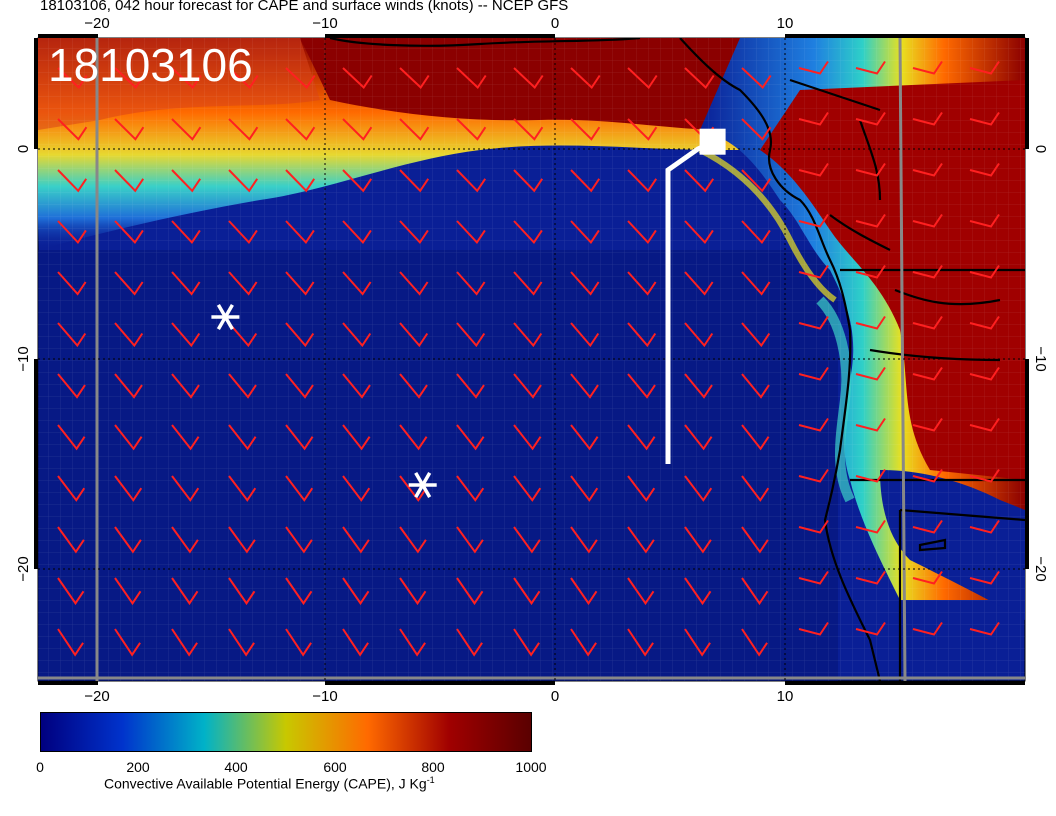  Describe the element at coordinates (1040, 363) in the screenshot. I see `y-ticks-right: 0 −10 −20` at that location.